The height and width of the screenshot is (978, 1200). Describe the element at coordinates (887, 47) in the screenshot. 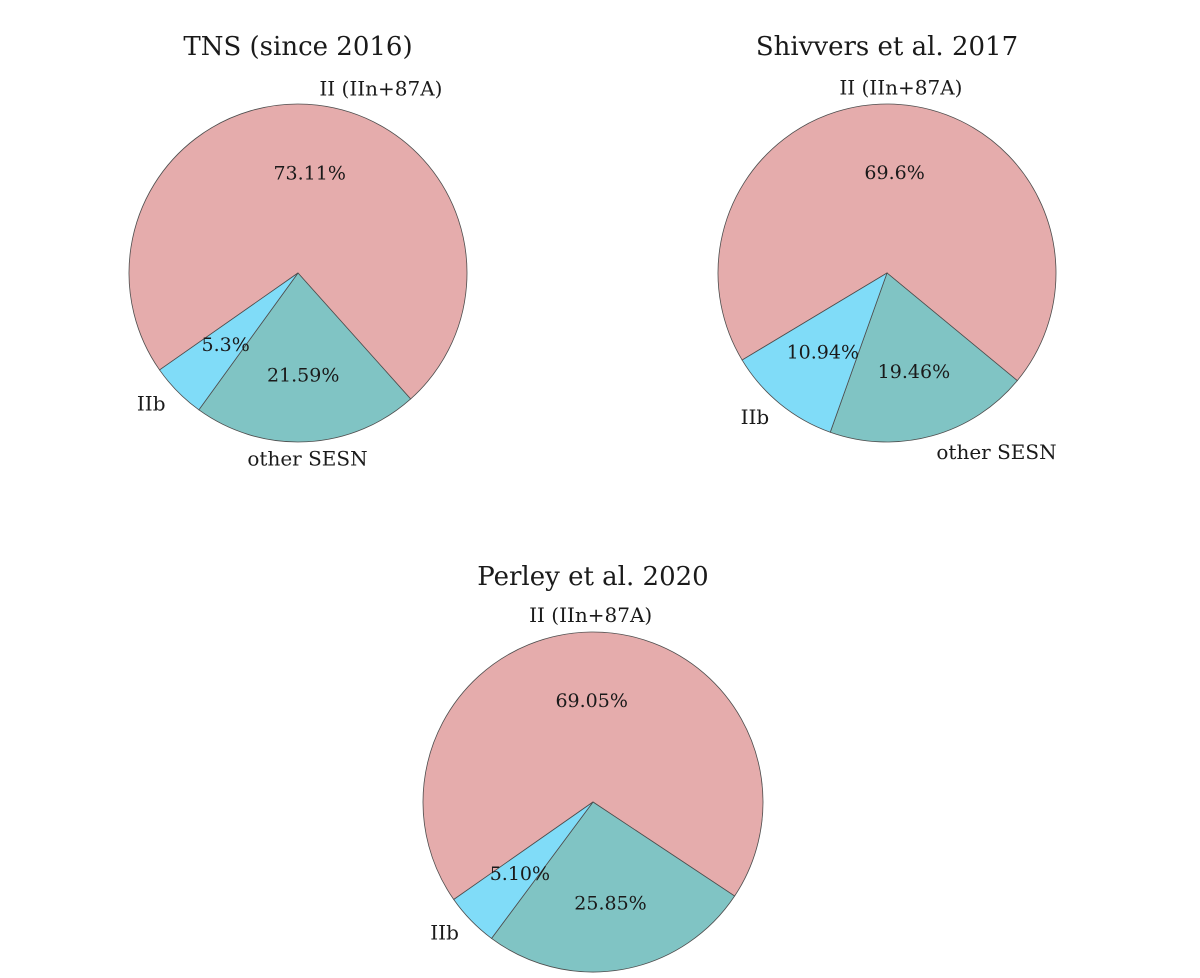

I see `chart-title: Shivvers et al. 2017` at that location.